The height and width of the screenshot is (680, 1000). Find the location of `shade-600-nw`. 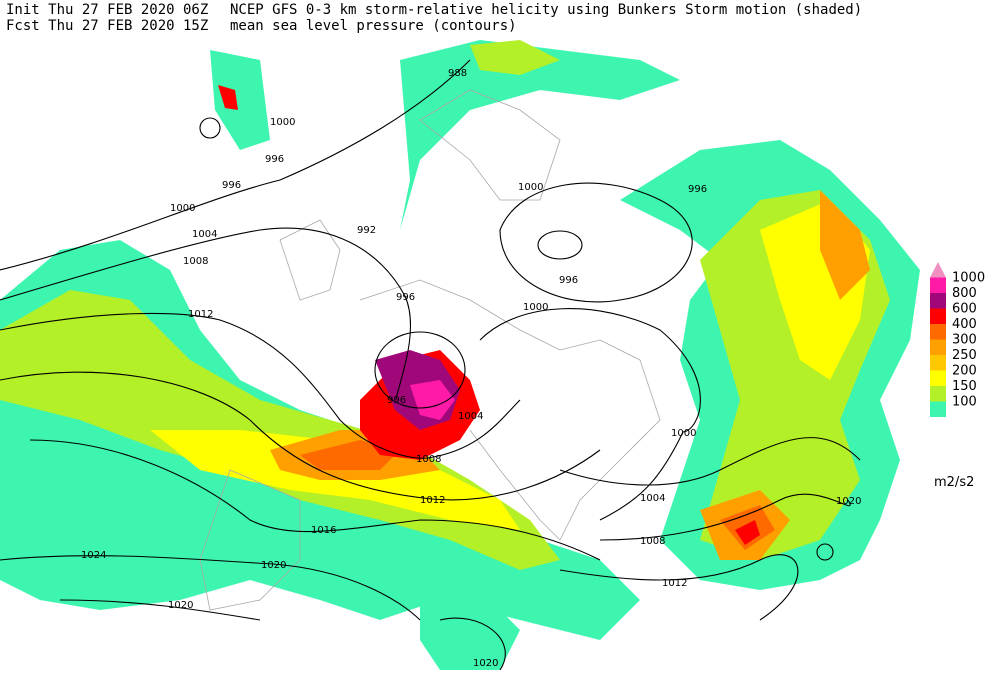

shade-600-nw is located at coordinates (228, 97).